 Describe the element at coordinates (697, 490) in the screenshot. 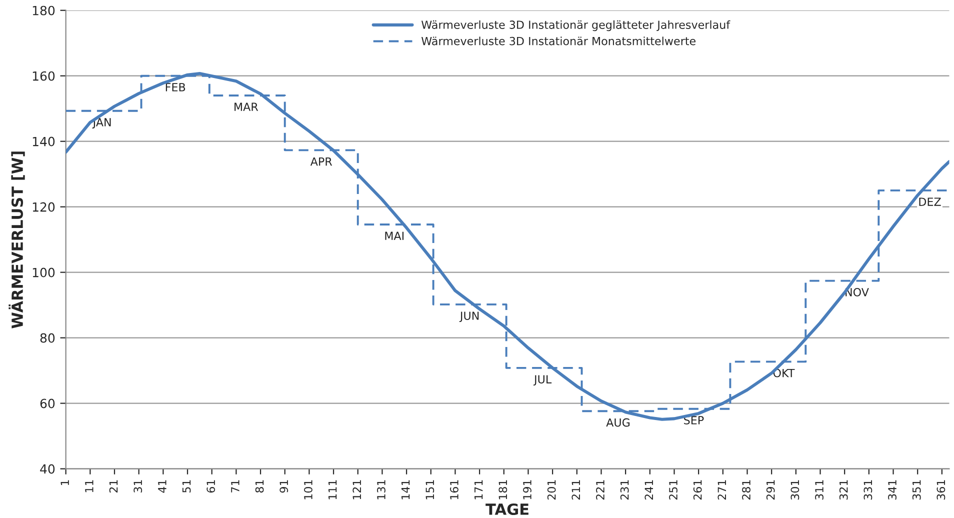

I see `x-tick-label: 261` at that location.